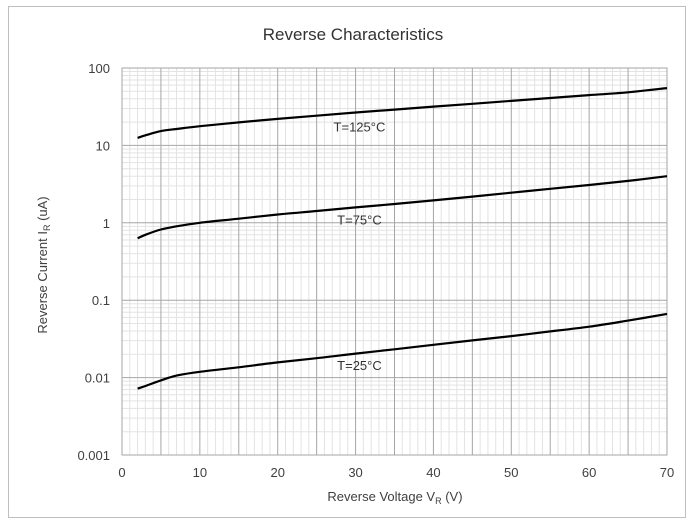 The image size is (694, 524). I want to click on x-axis-label: Reverse Voltage VR (V), so click(394, 497).